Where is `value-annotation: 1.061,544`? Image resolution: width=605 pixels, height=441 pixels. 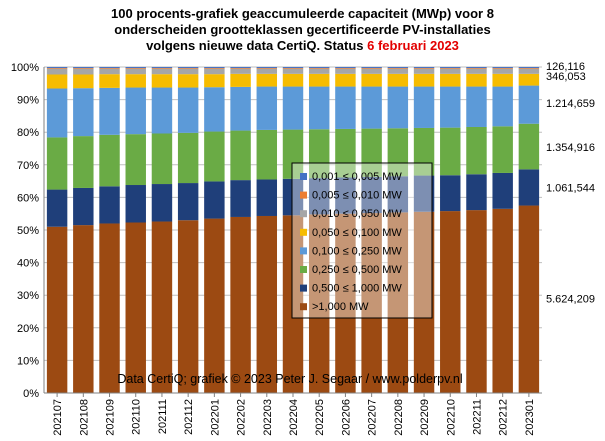
value-annotation: 1.061,544 is located at coordinates (570, 189).